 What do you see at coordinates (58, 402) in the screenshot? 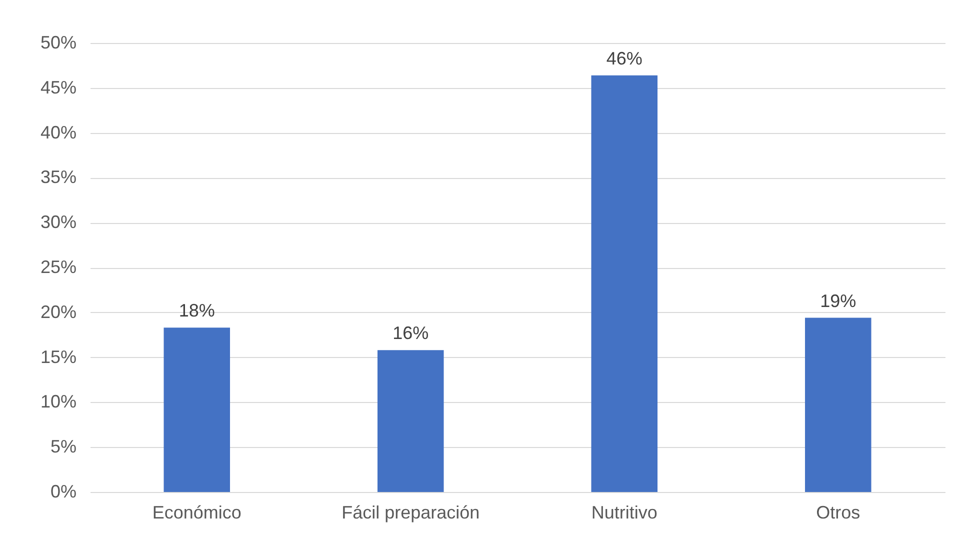
I see `y-tick-label: 10%` at bounding box center [58, 402].